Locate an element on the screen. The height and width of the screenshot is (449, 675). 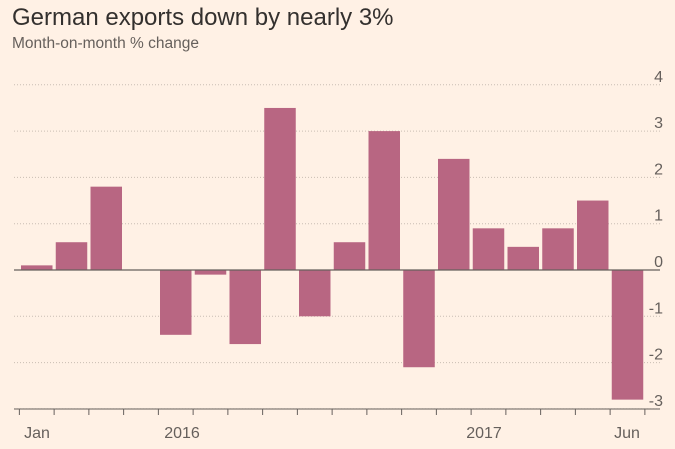
x-tick-labels: Jan 2016 2017 Jun is located at coordinates (332, 433).